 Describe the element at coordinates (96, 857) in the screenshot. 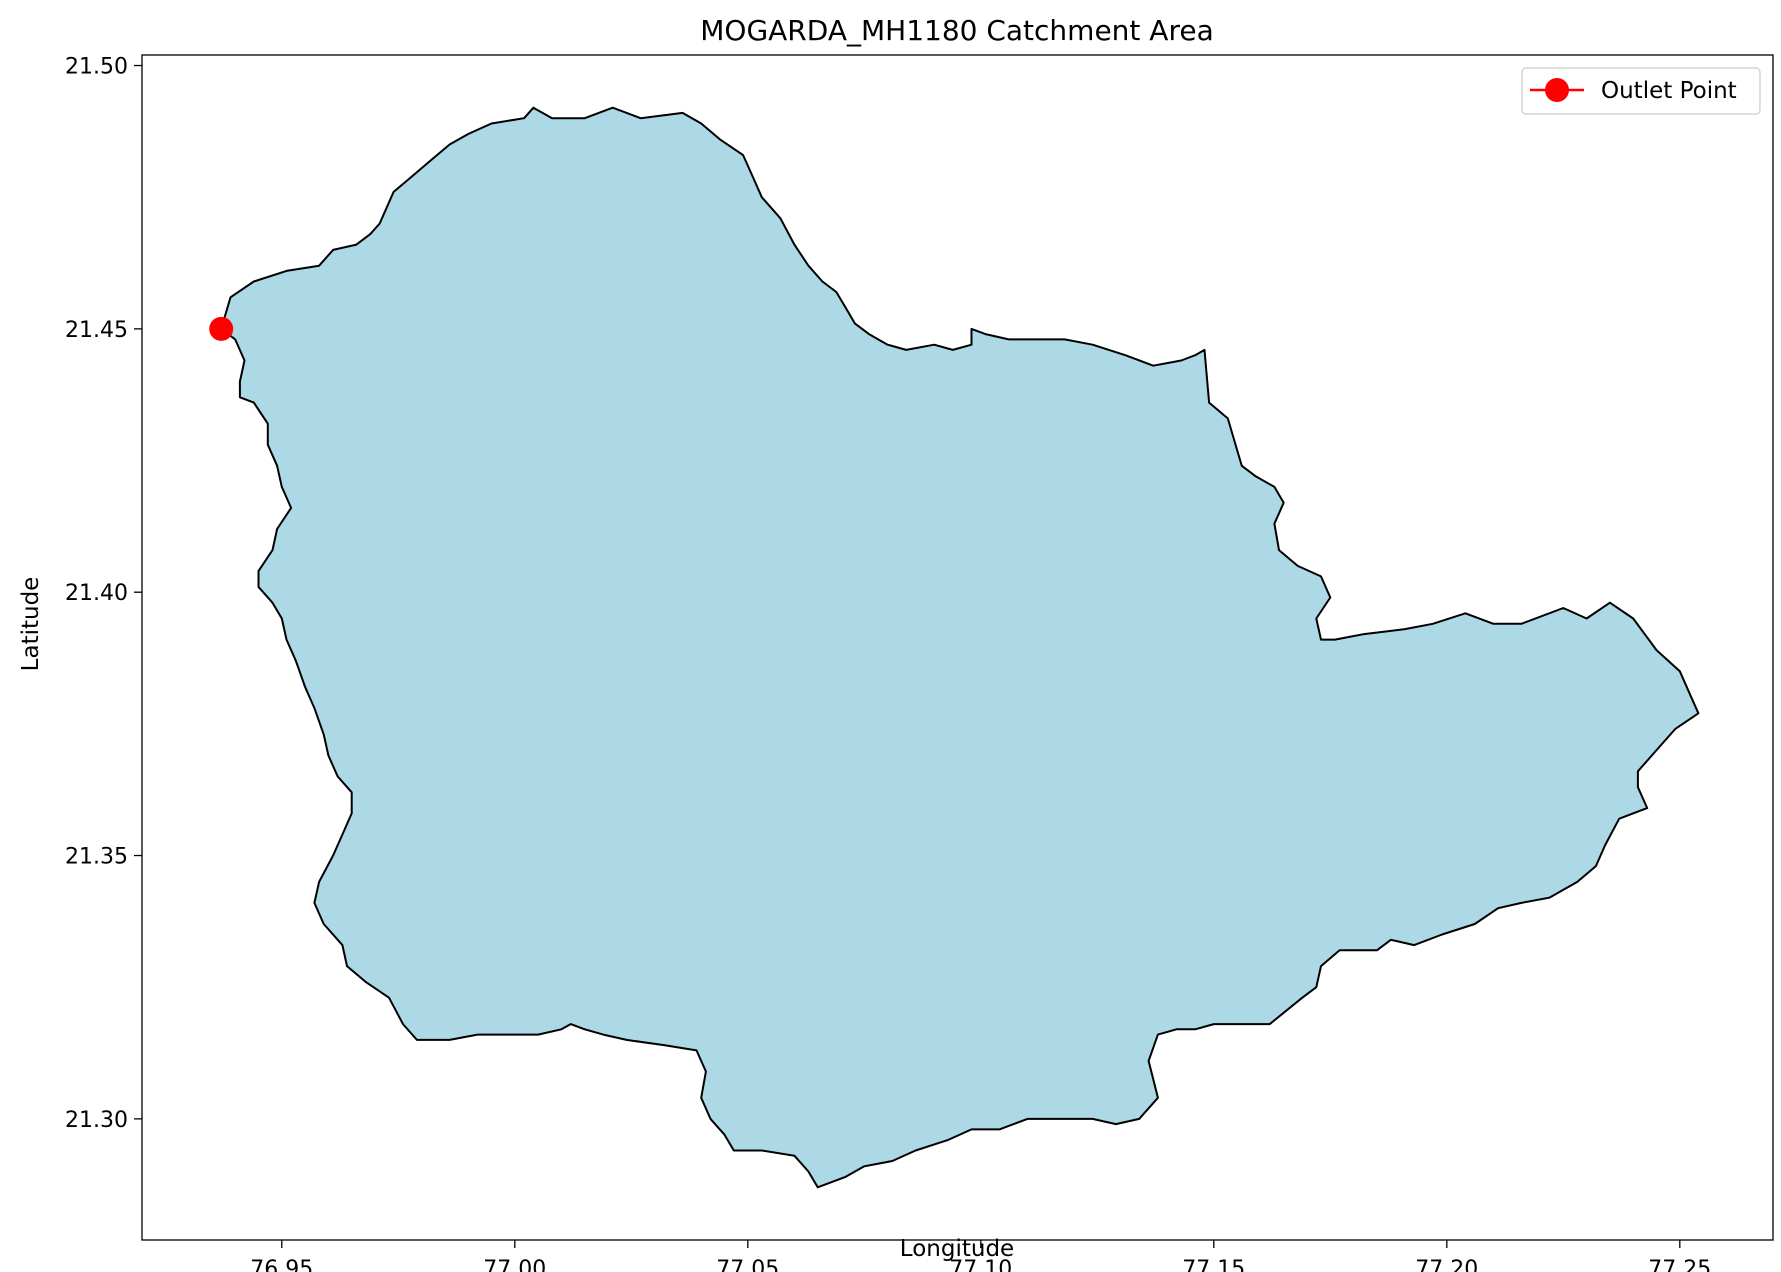

I see `y-tick-label: 21.35` at that location.